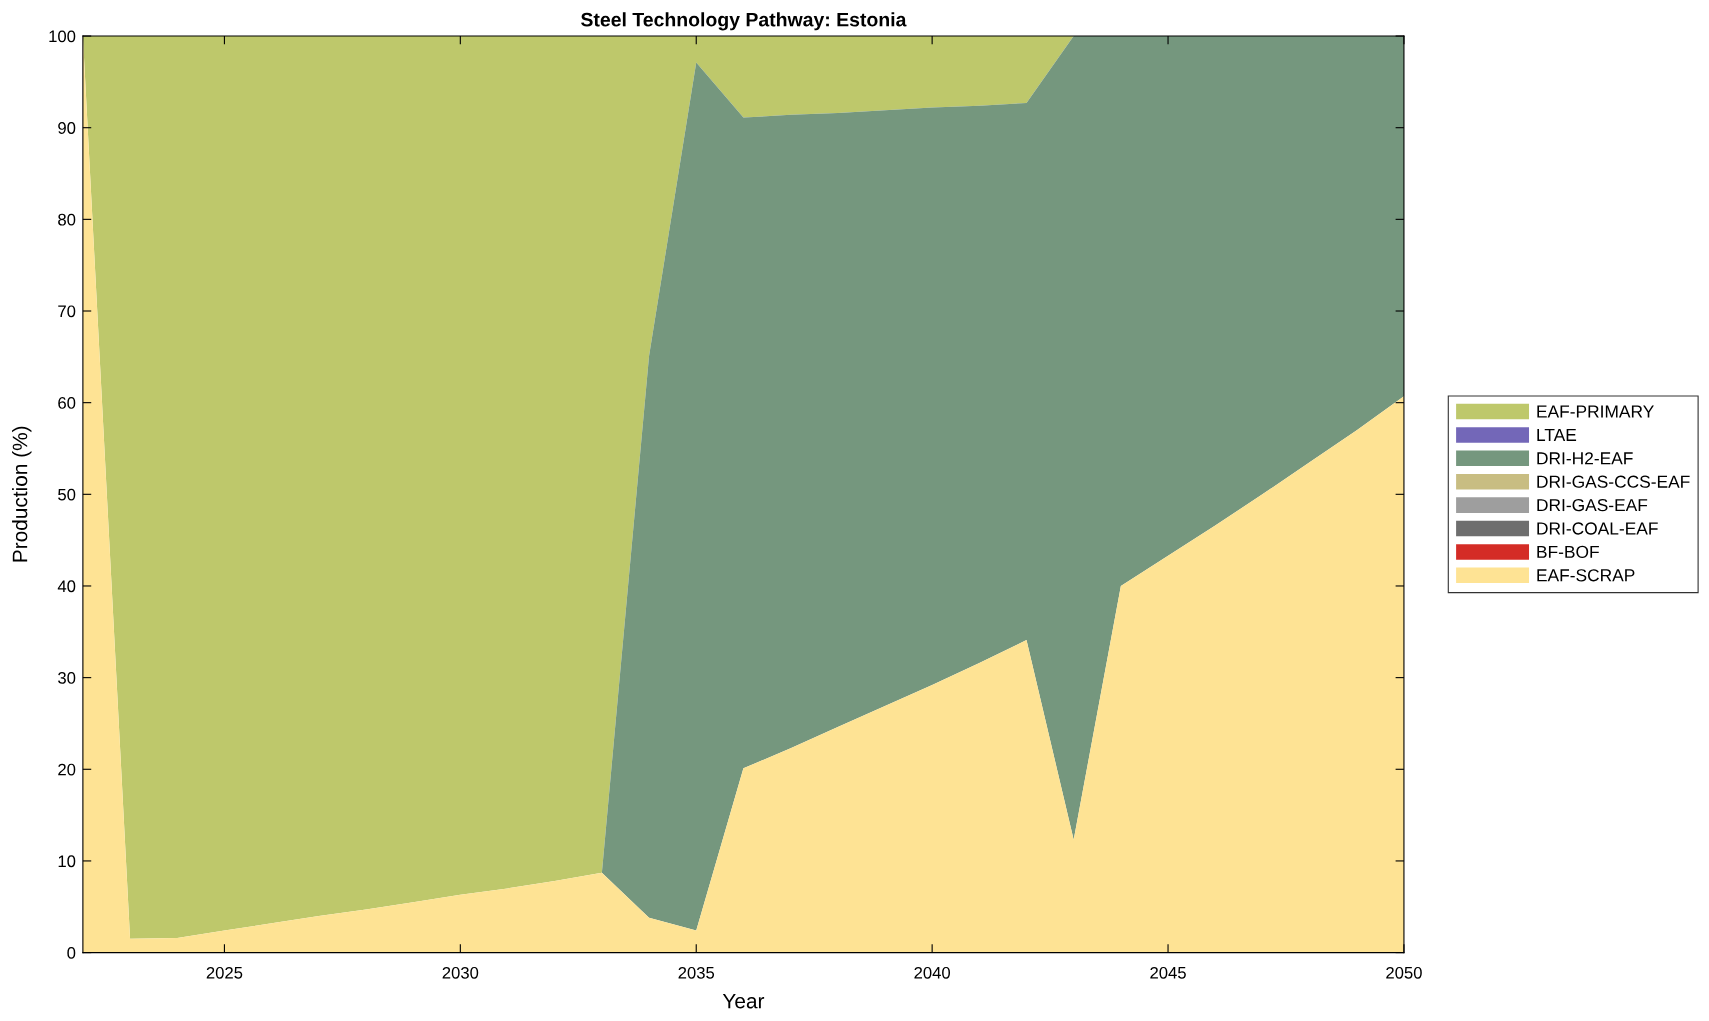 The image size is (1709, 1021). Describe the element at coordinates (932, 972) in the screenshot. I see `x-tick-label: 2040` at that location.